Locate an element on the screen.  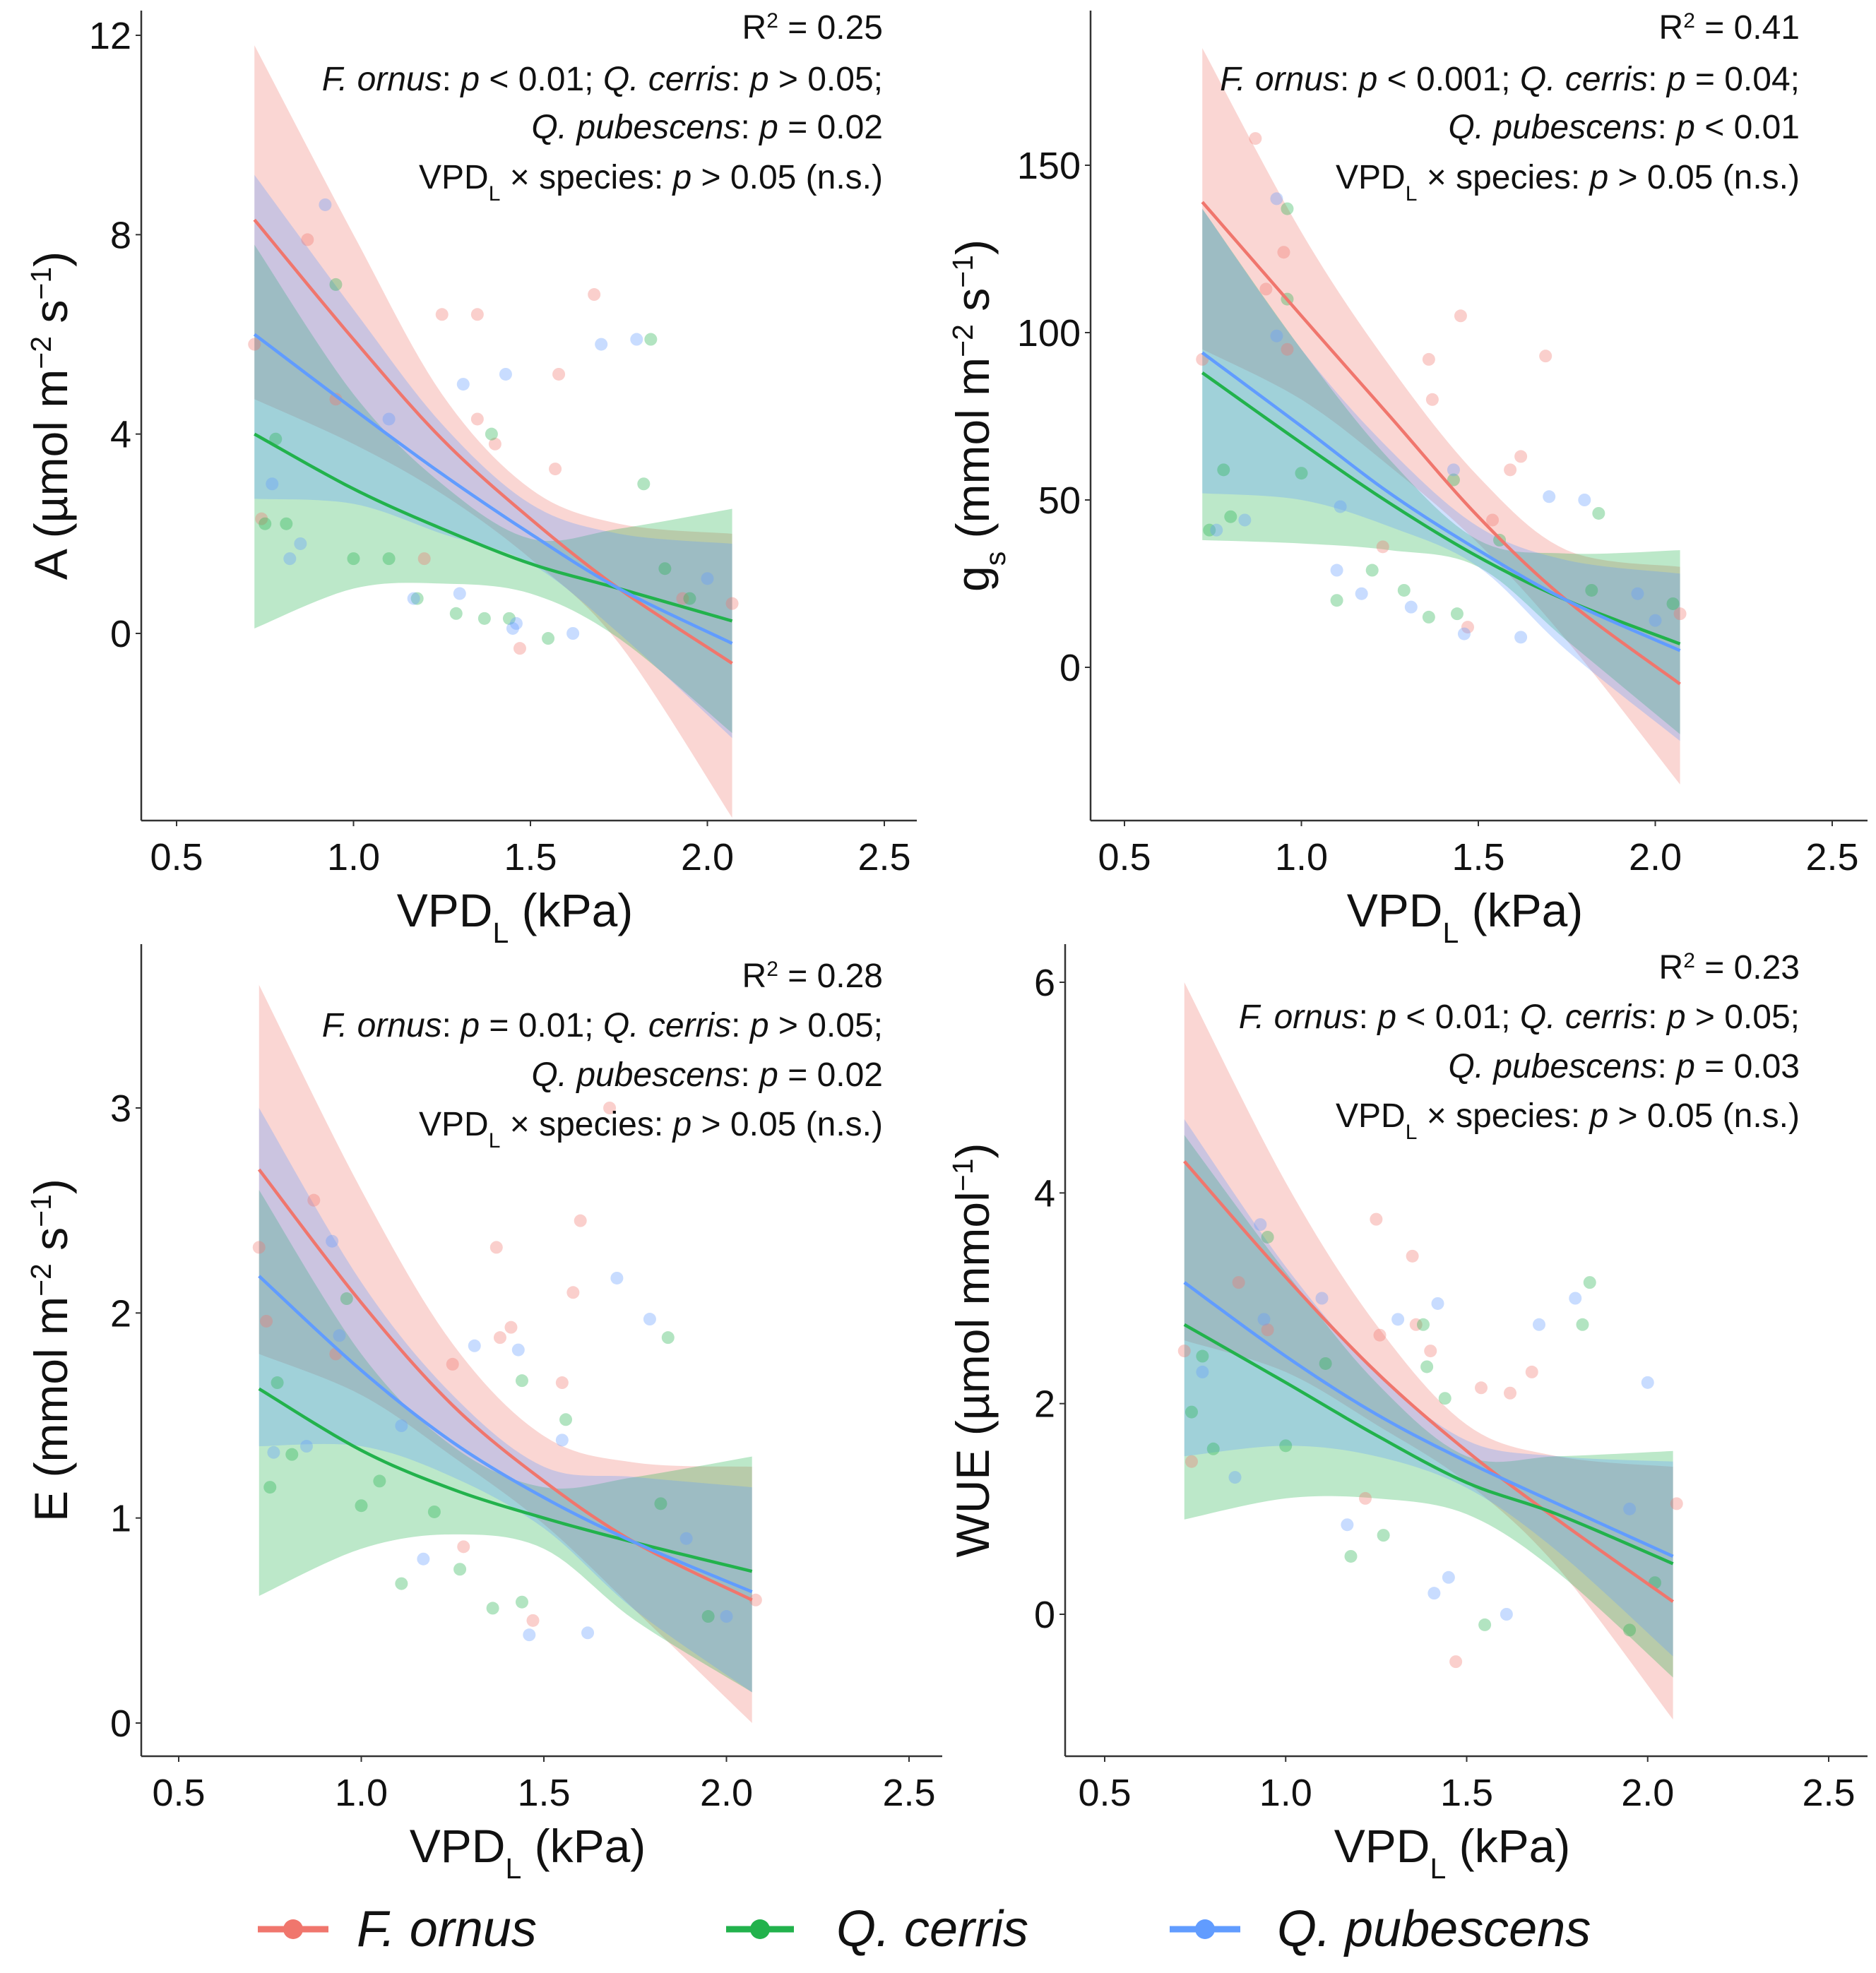
legend-dot-q-pubescens is located at coordinates (1205, 1929).